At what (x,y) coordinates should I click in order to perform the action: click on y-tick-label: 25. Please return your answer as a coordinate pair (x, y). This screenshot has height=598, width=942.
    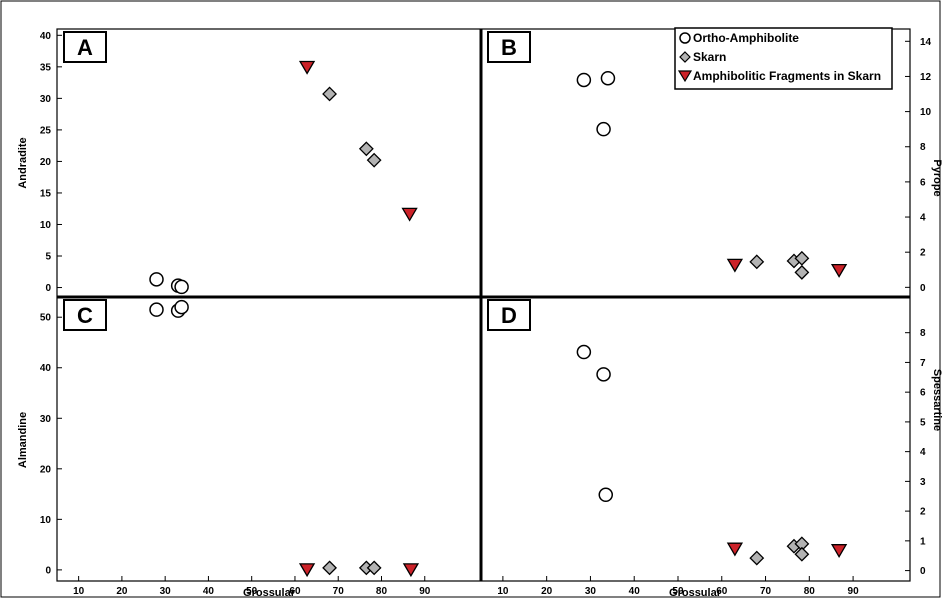
    Looking at the image, I should click on (46, 130).